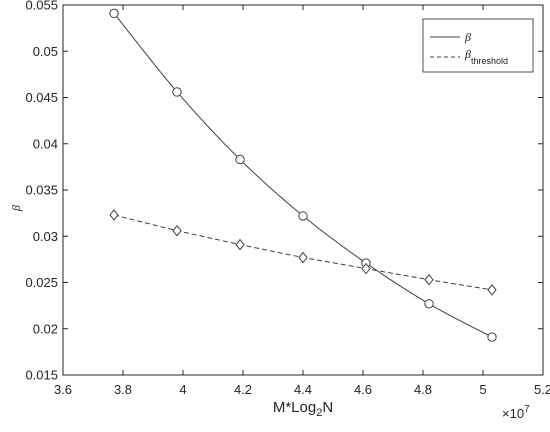 Image resolution: width=550 pixels, height=432 pixels. What do you see at coordinates (45, 143) in the screenshot?
I see `y-tick-label: 0.04` at bounding box center [45, 143].